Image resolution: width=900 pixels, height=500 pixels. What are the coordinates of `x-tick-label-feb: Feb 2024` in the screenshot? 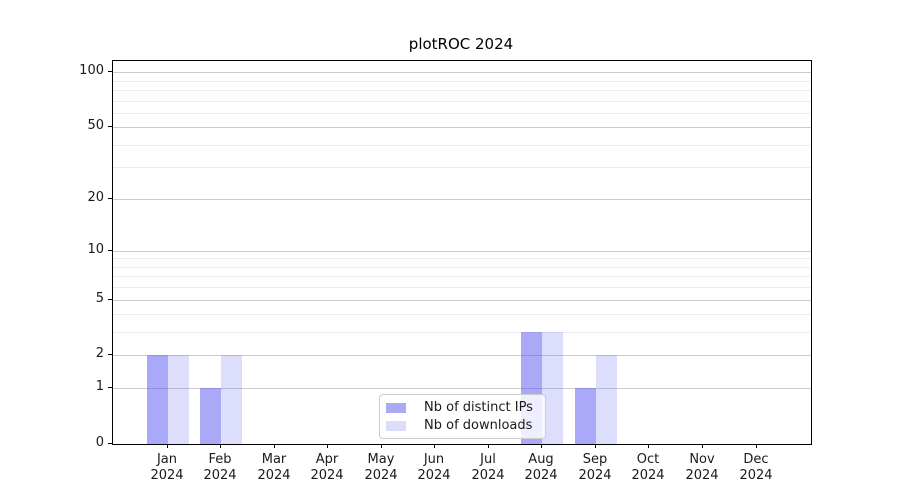 It's located at (220, 467).